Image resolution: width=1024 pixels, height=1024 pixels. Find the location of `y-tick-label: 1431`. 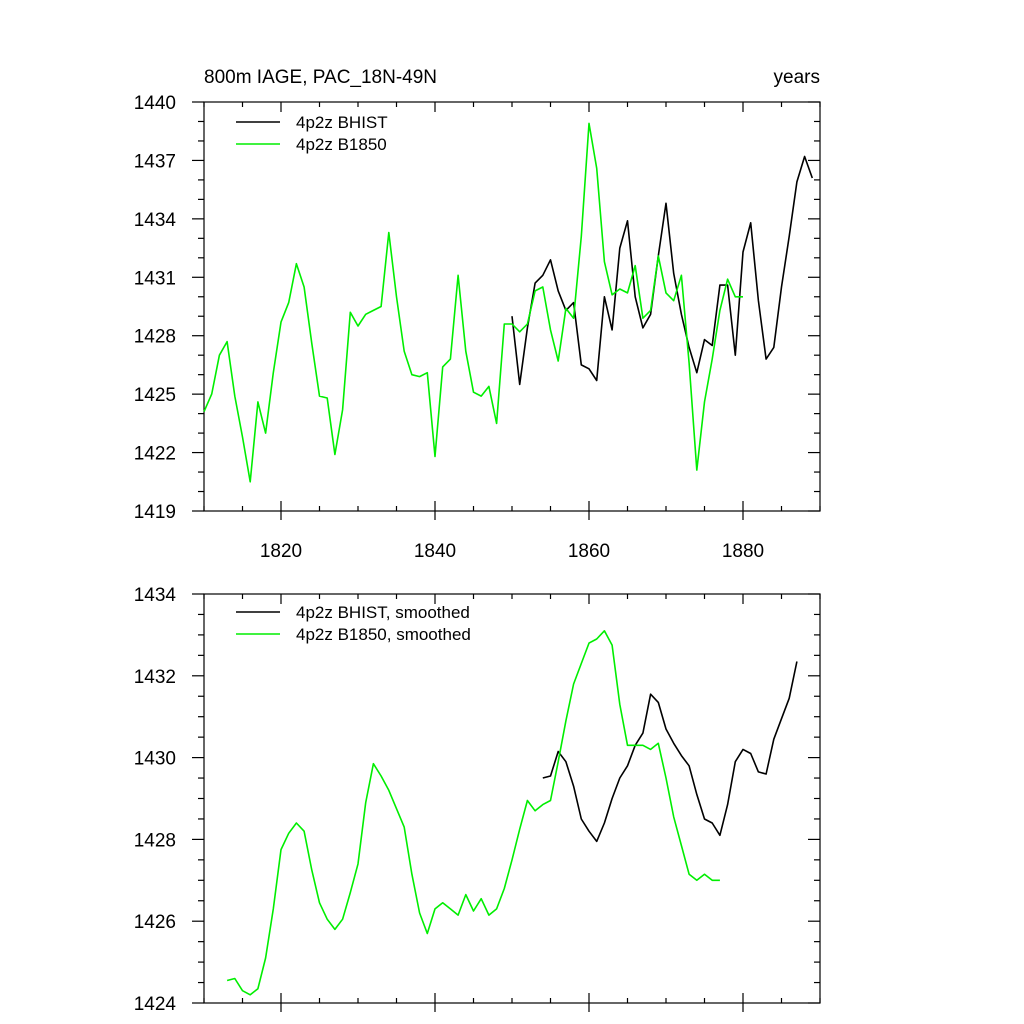

y-tick-label: 1431 is located at coordinates (155, 278).